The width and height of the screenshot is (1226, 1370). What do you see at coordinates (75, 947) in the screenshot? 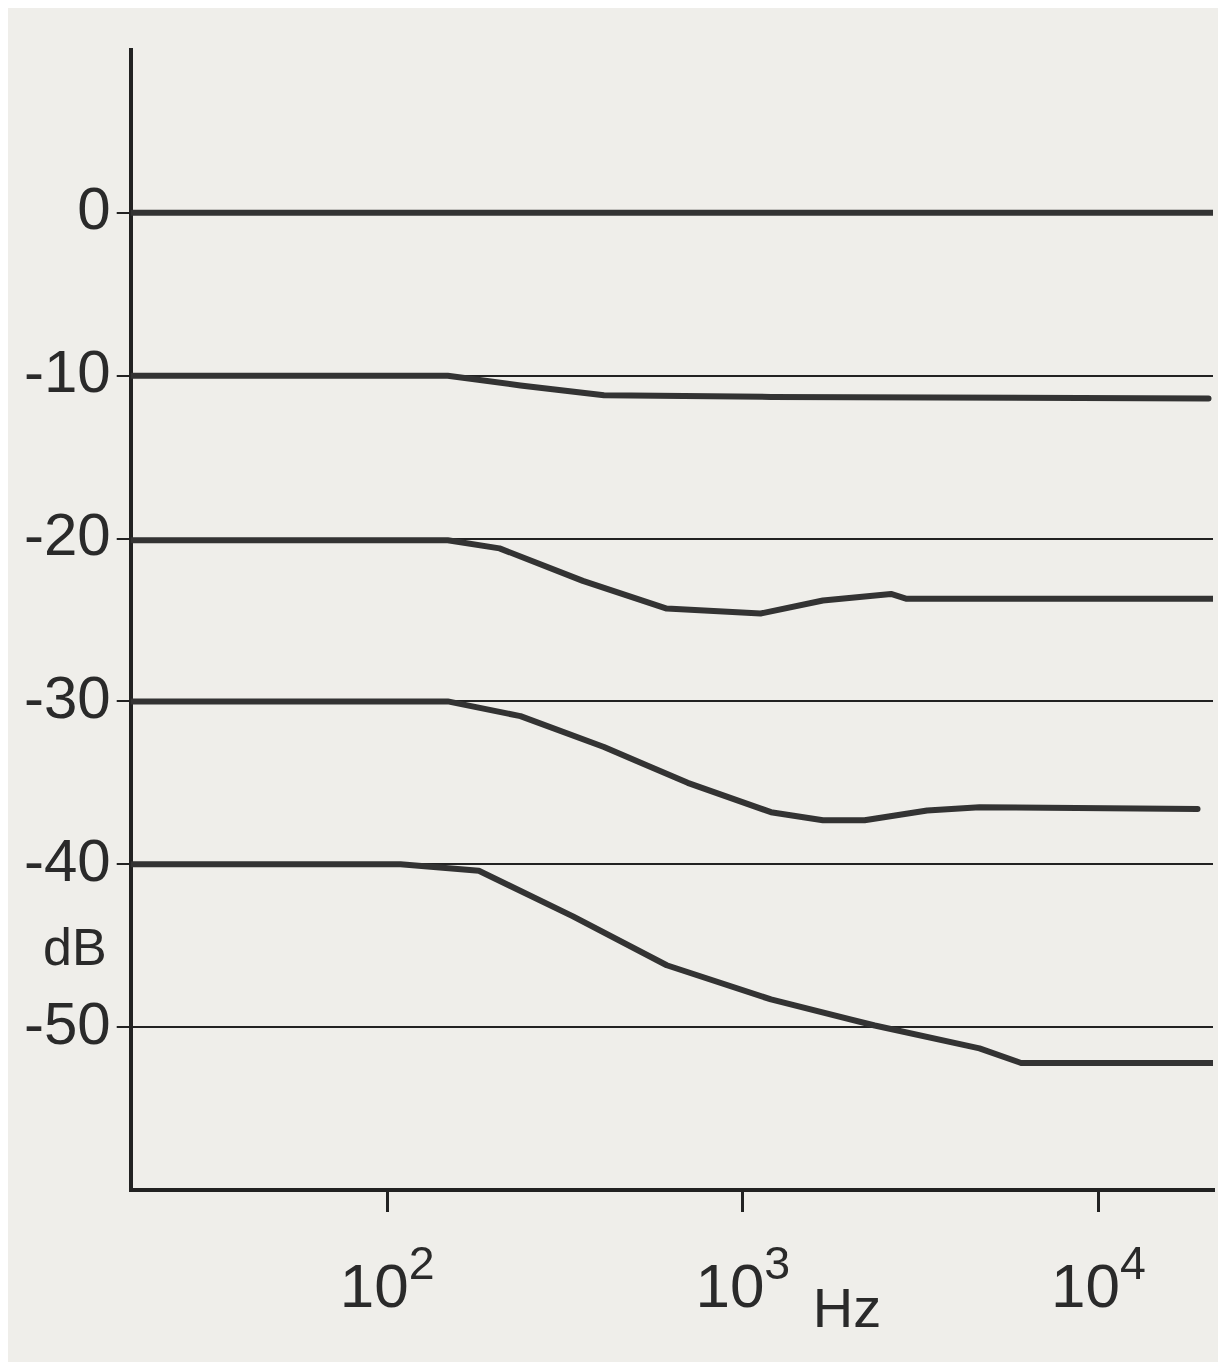
I see `y-axis-title: dB` at bounding box center [75, 947].